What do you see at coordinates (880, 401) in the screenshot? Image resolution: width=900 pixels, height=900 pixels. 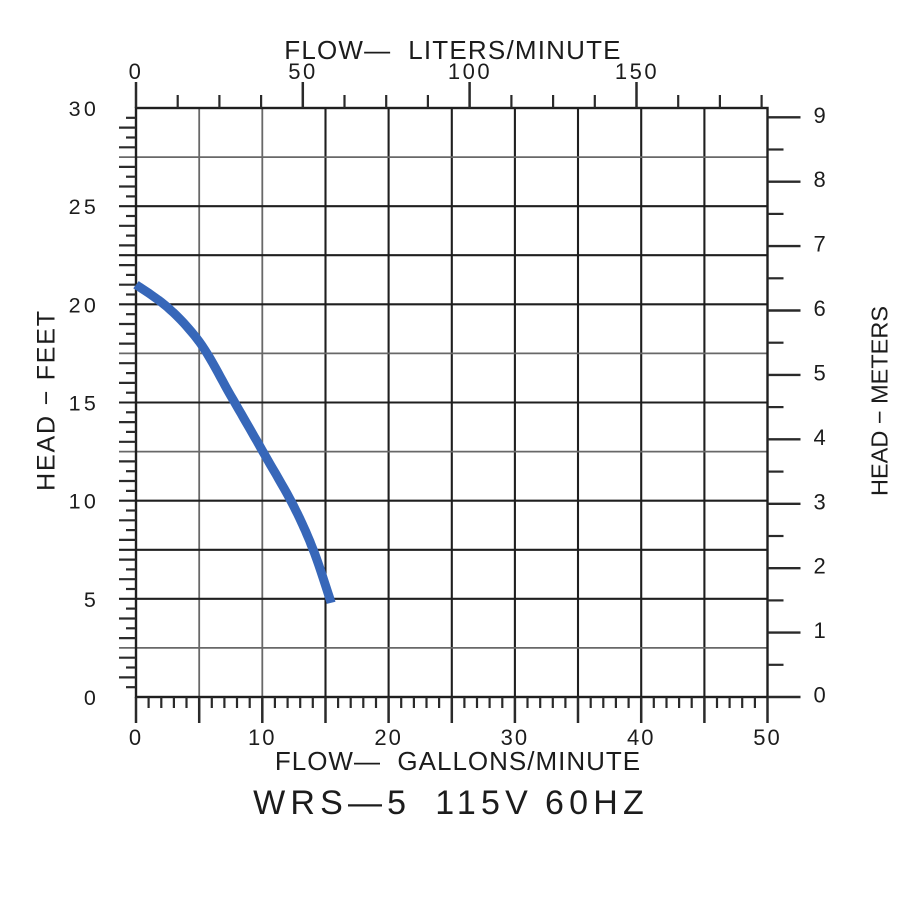 I see `svg-text: HEAD − METERS` at bounding box center [880, 401].